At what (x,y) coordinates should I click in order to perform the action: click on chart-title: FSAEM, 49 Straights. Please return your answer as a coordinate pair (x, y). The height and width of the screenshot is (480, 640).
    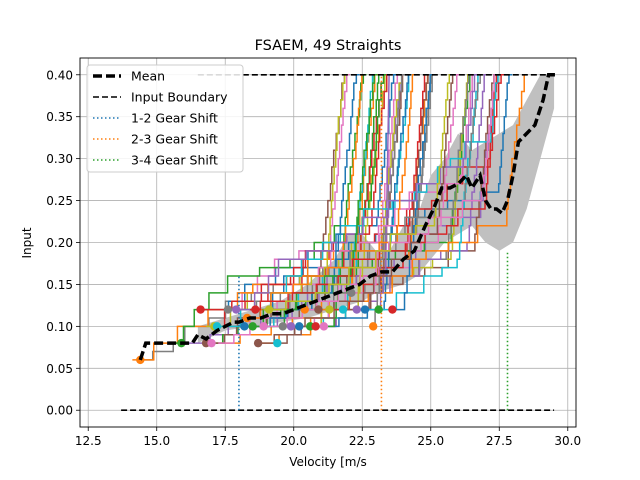
    Looking at the image, I should click on (328, 46).